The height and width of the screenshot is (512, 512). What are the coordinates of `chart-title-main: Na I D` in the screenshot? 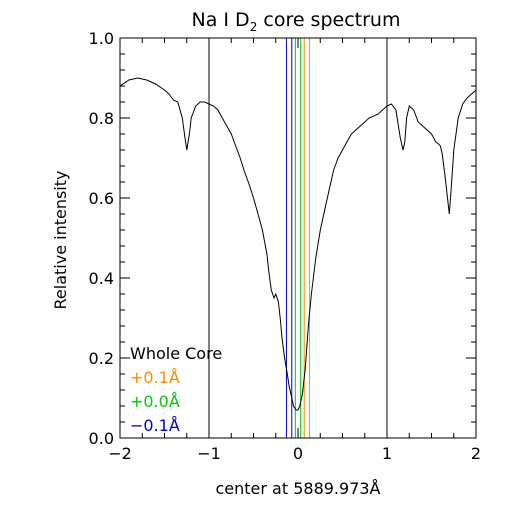 It's located at (221, 20).